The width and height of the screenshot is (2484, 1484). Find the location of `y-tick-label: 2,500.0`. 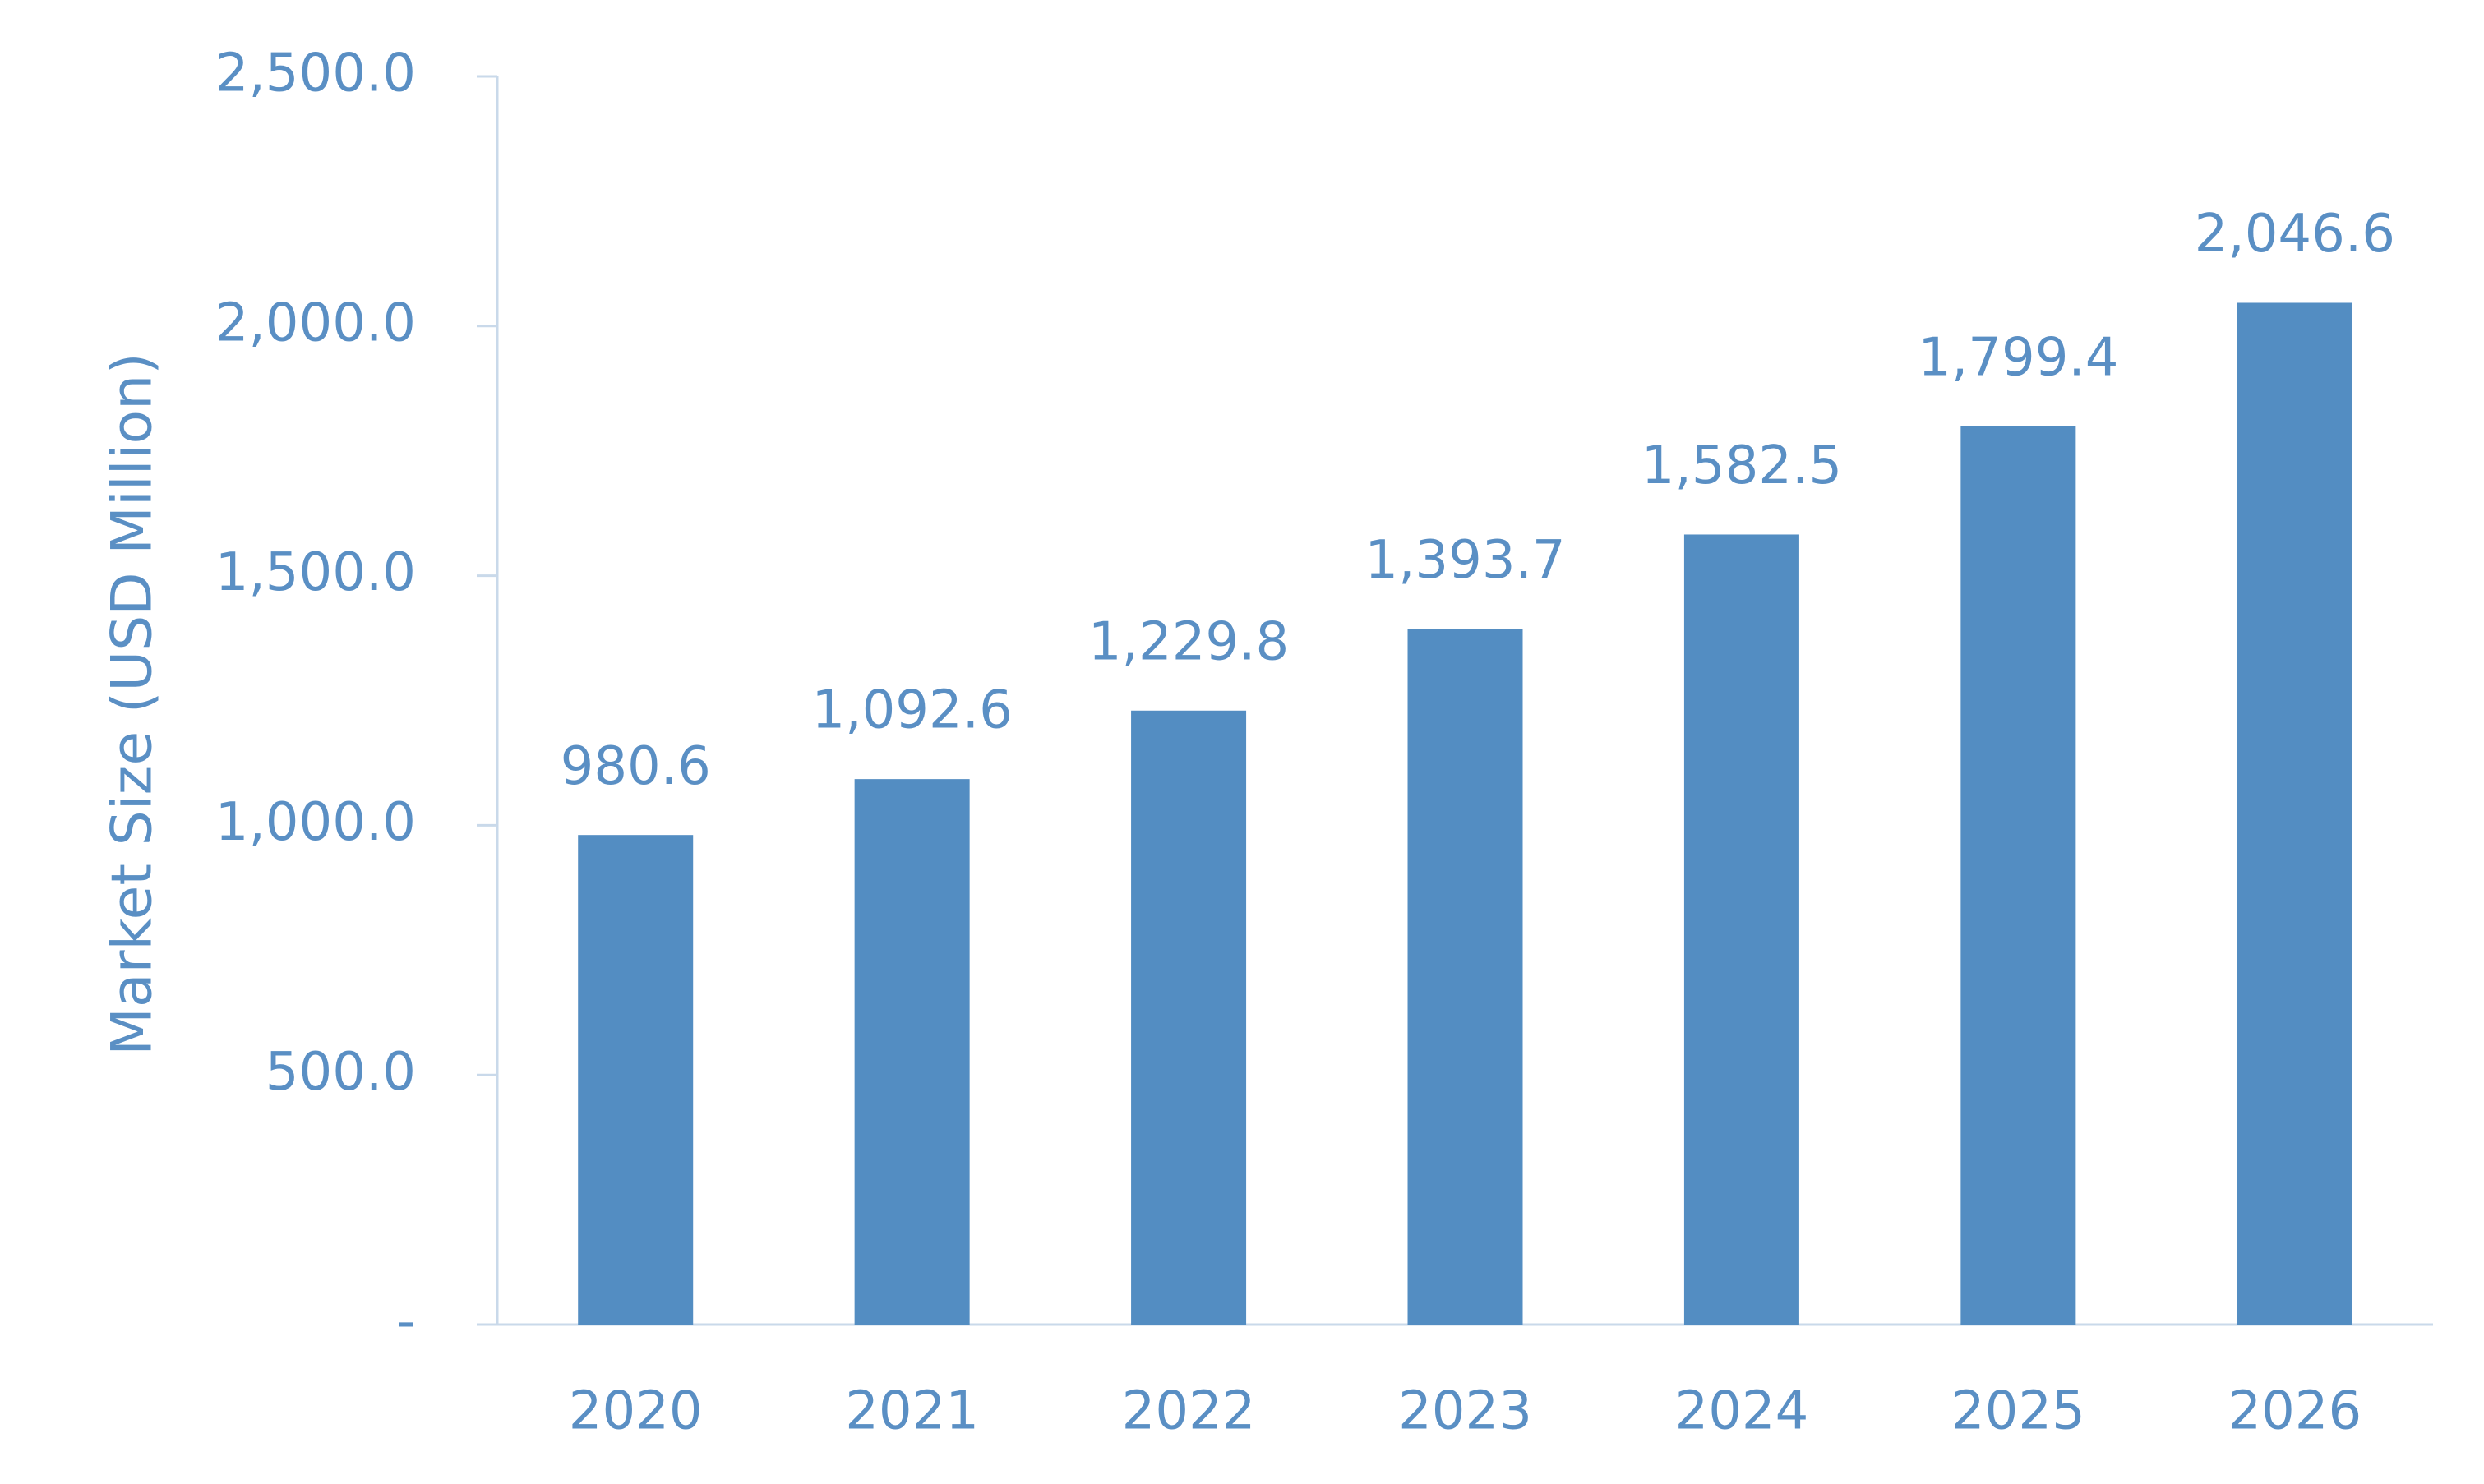

y-tick-label: 2,500.0 is located at coordinates (316, 74).